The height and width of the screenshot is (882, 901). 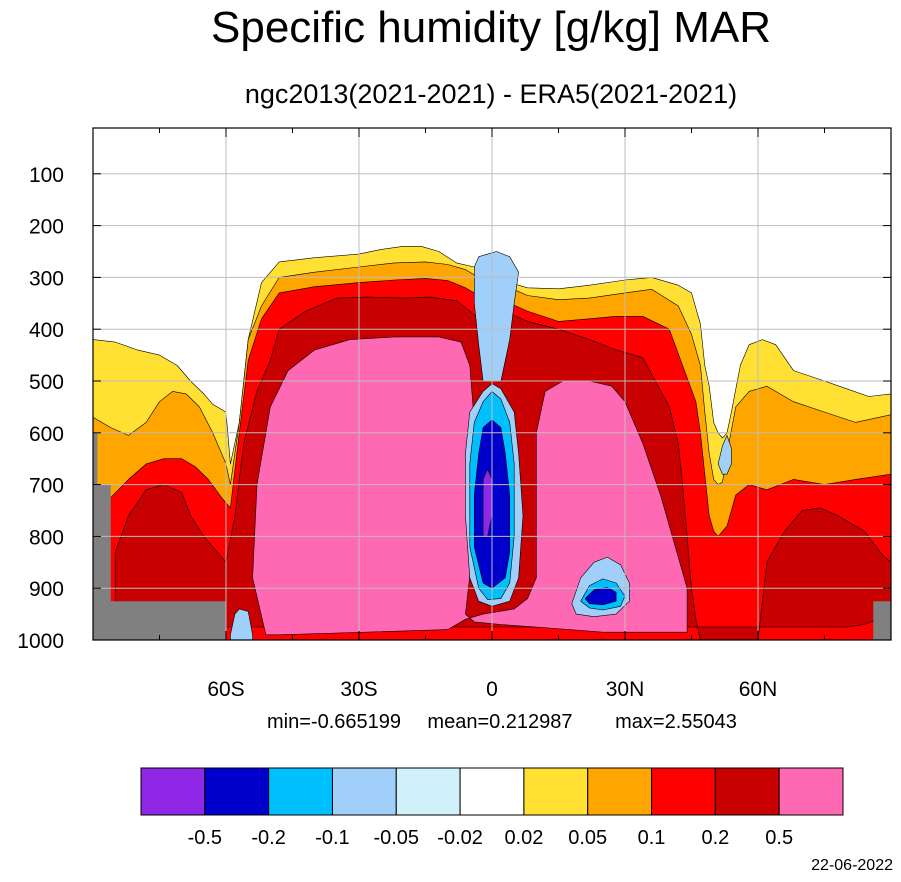 I want to click on y-tick-label: 300, so click(x=46, y=278).